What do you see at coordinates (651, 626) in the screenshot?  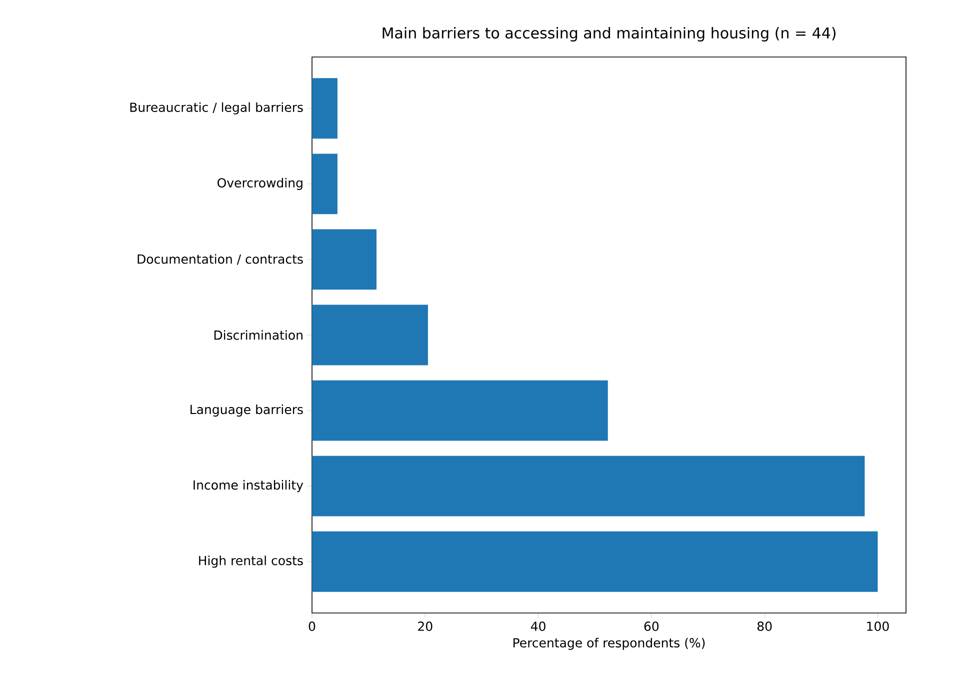 I see `x-tick-label: 60` at bounding box center [651, 626].